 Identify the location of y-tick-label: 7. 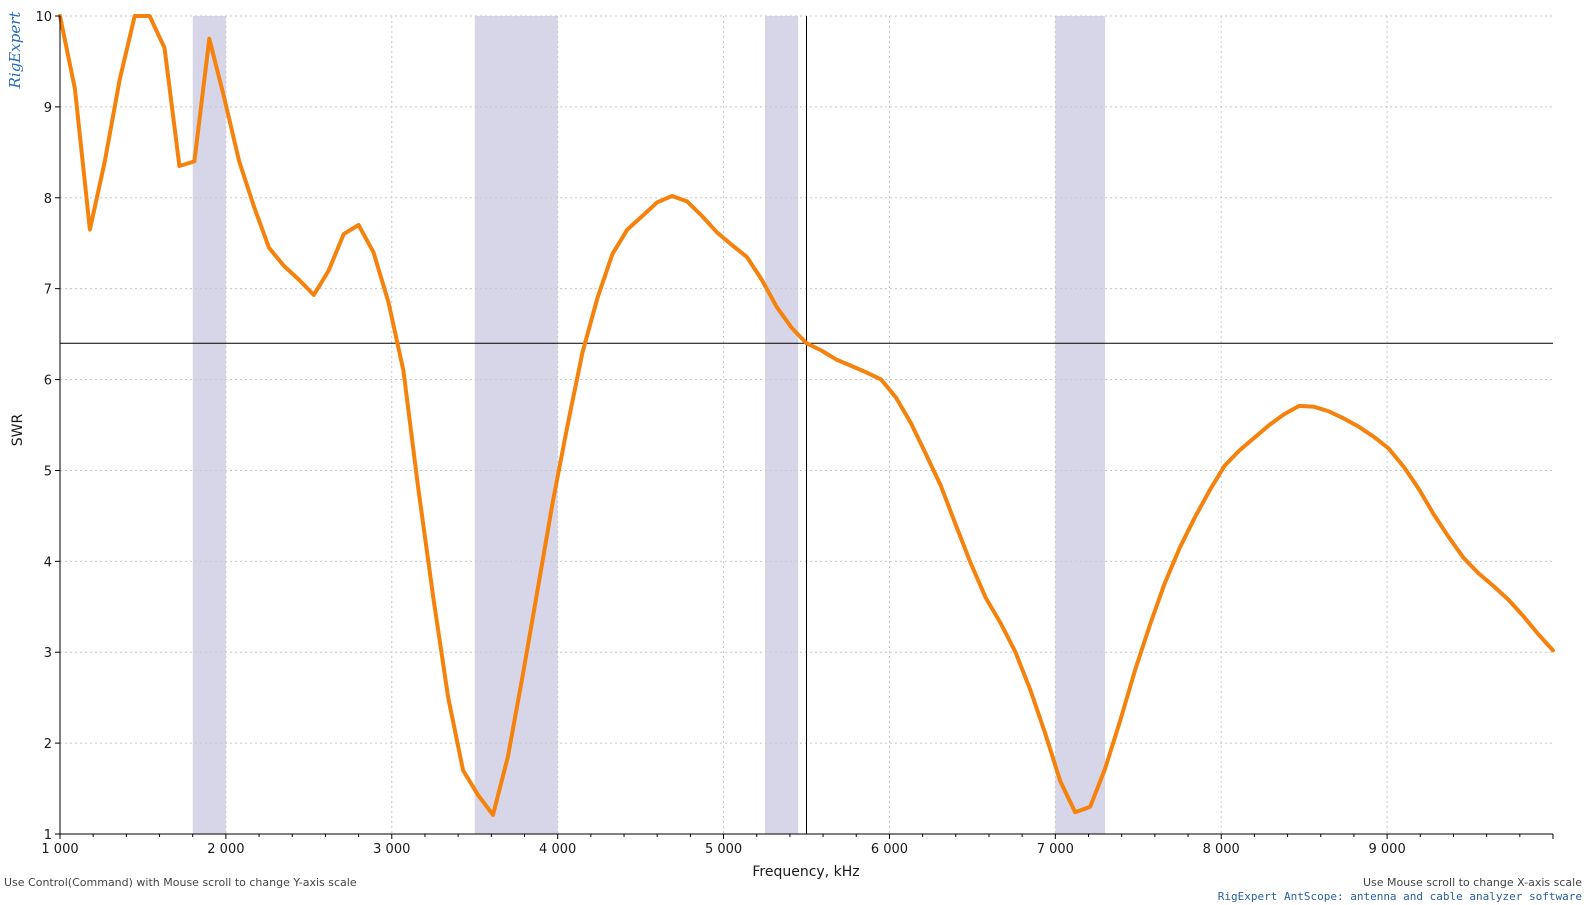
(48, 290).